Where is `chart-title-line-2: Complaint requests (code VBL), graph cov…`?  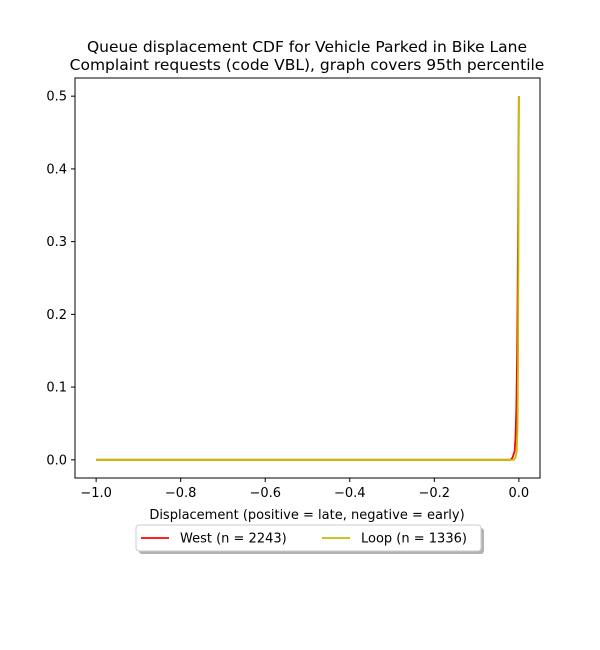 chart-title-line-2: Complaint requests (code VBL), graph cov… is located at coordinates (307, 65).